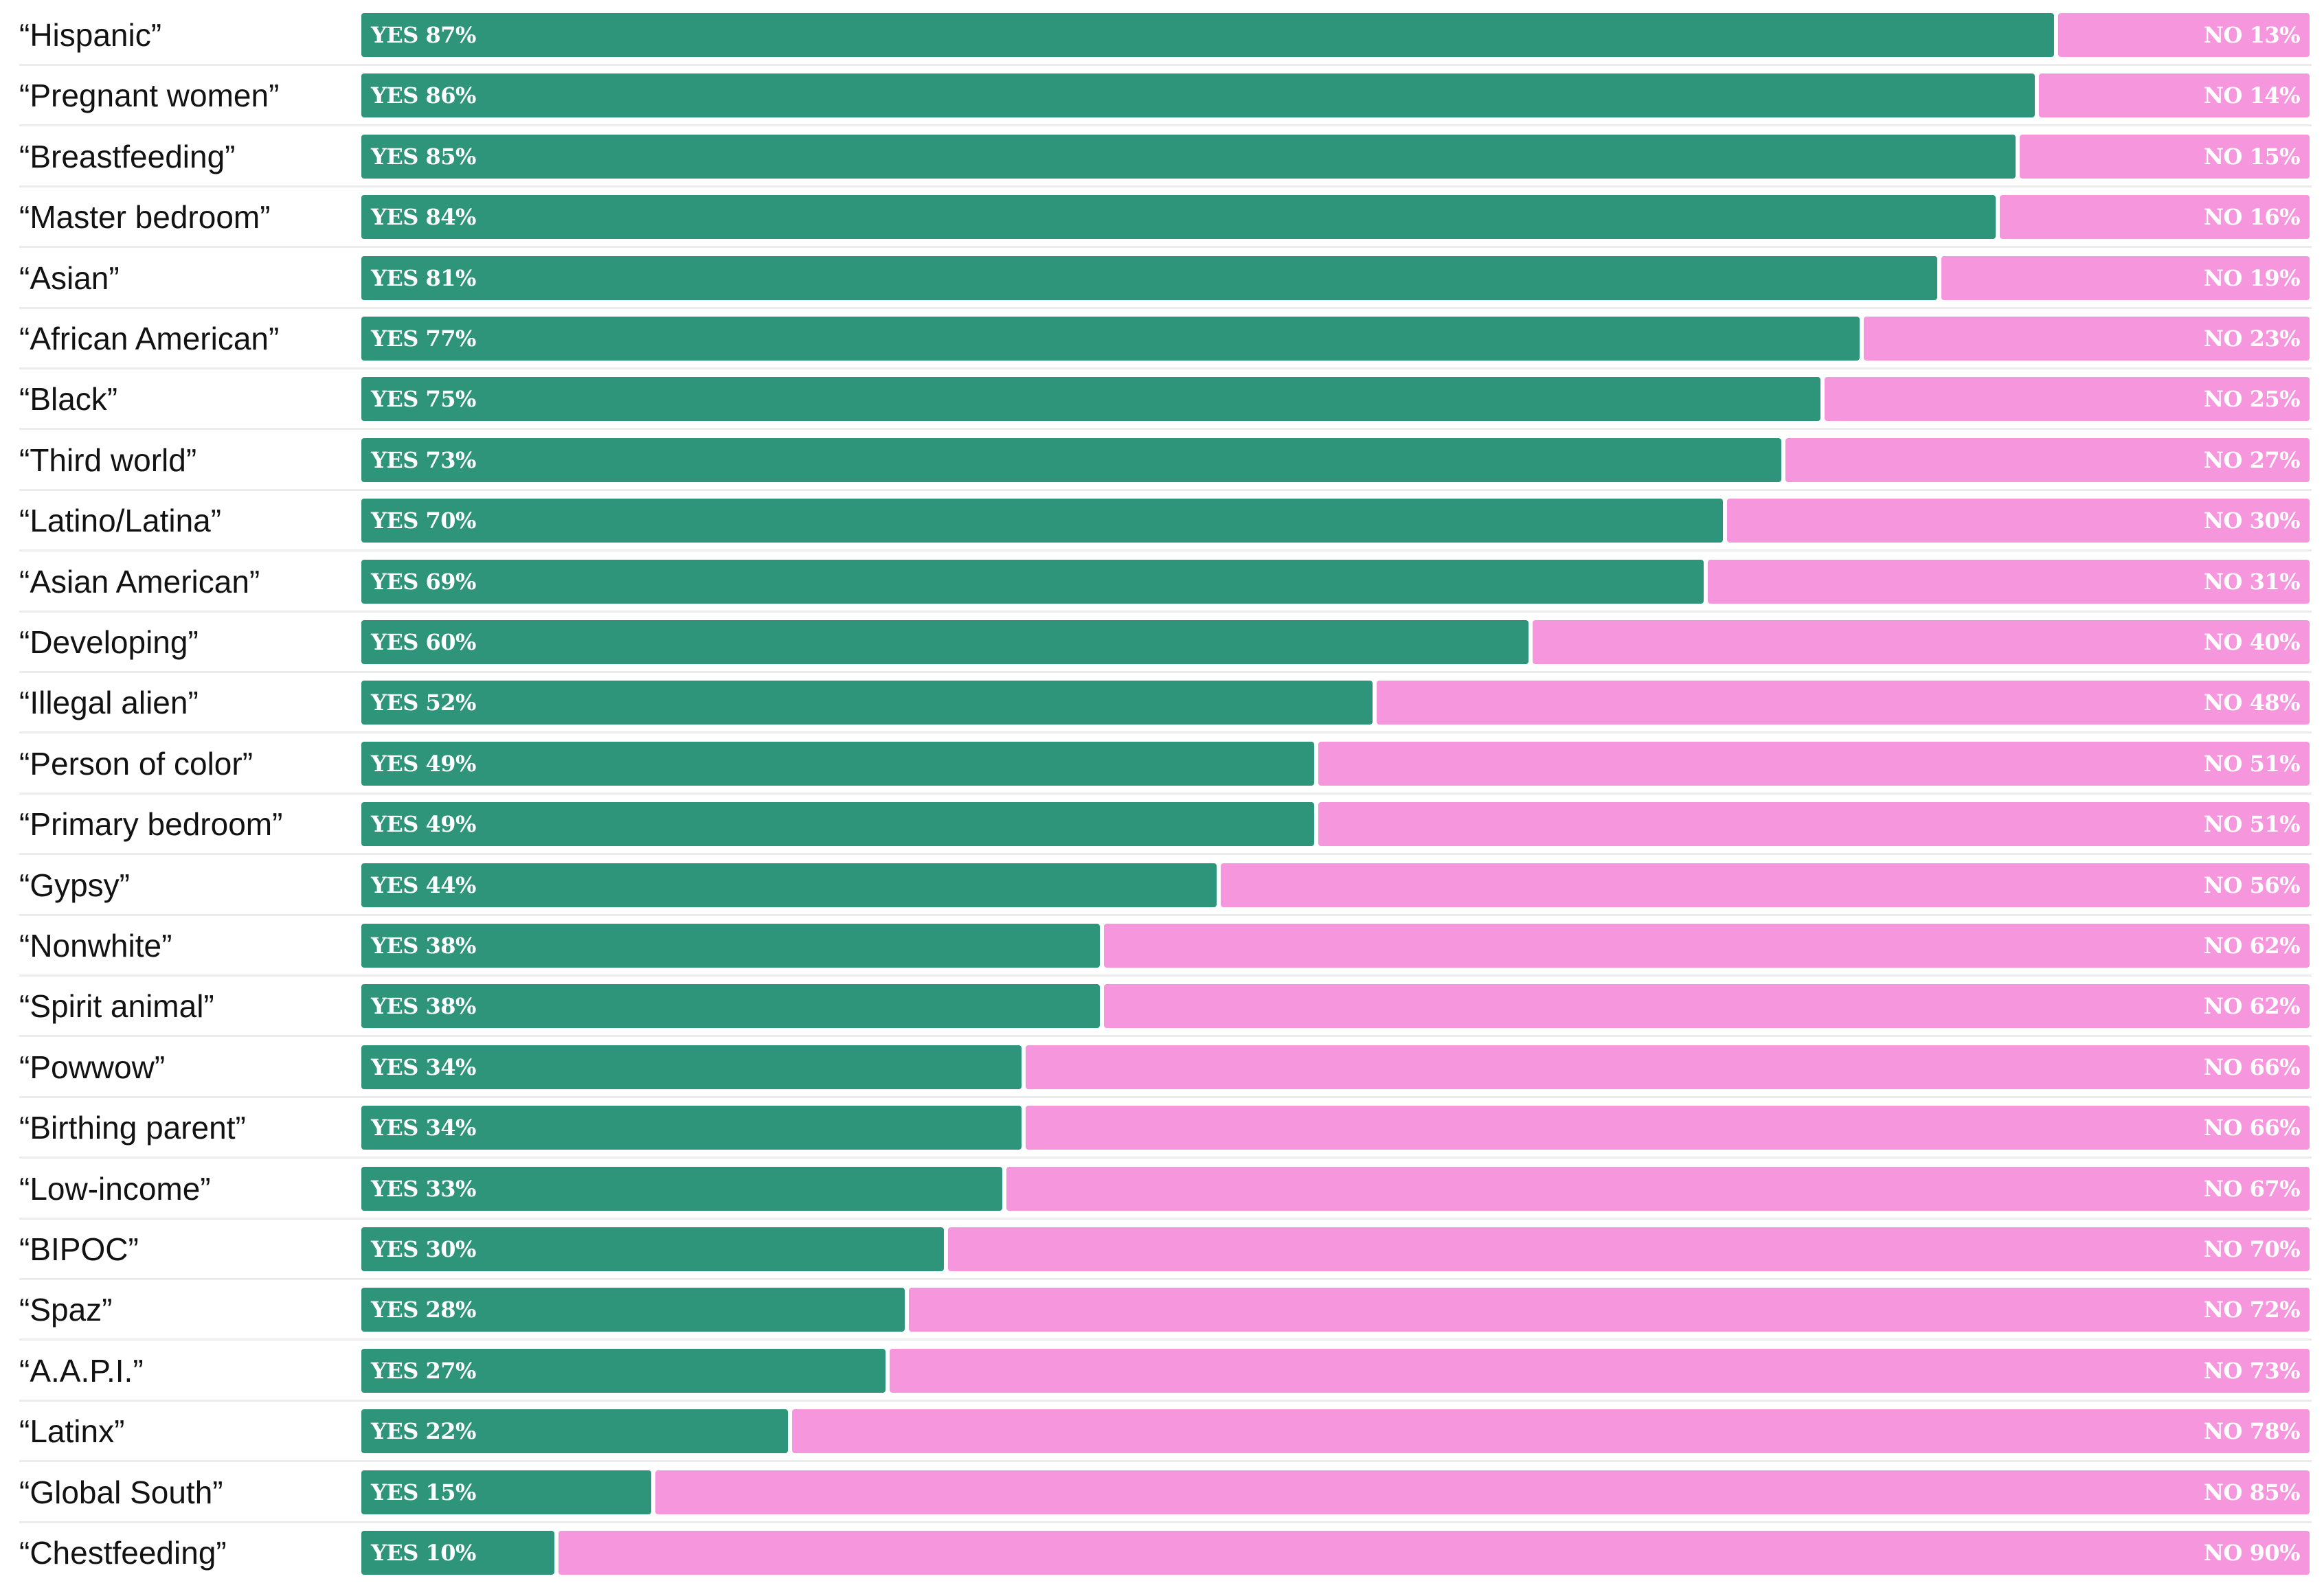 This screenshot has height=1583, width=2324. Describe the element at coordinates (2252, 277) in the screenshot. I see `no-value-label: NO 19%` at that location.